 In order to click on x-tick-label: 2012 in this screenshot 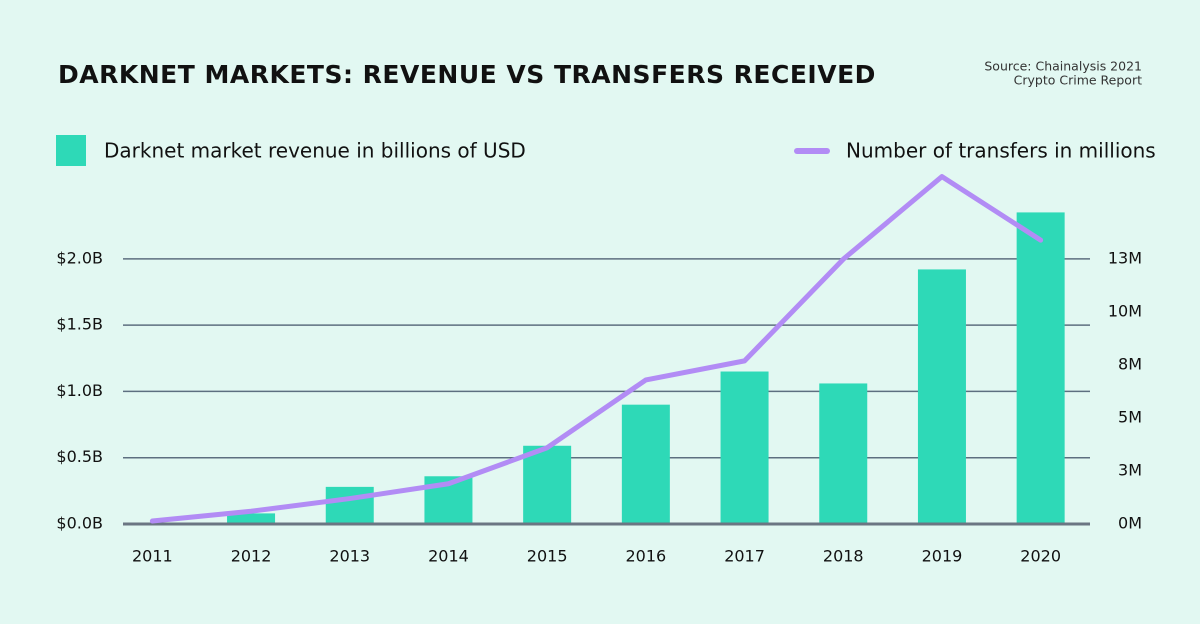, I will do `click(251, 556)`.